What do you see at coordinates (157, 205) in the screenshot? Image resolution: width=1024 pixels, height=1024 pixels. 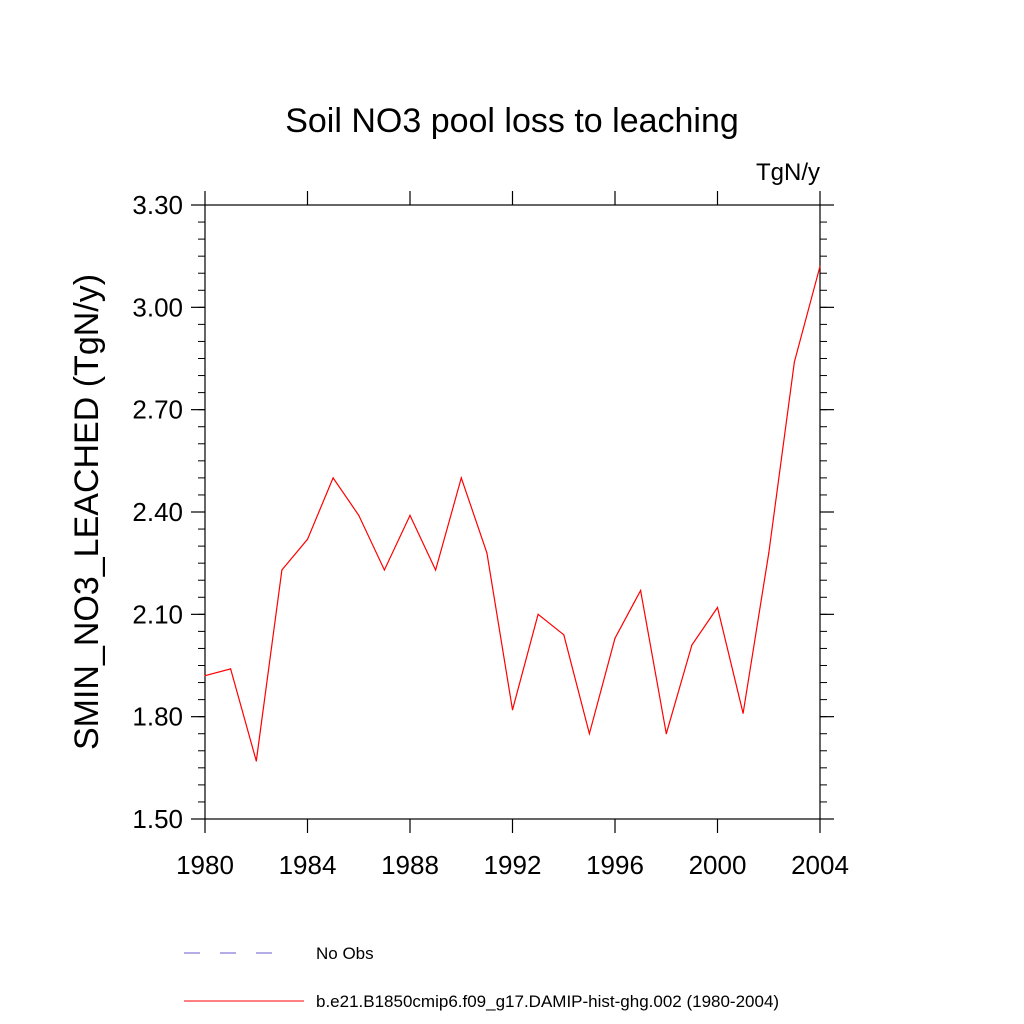 I see `y-tick-label: 3.30` at bounding box center [157, 205].